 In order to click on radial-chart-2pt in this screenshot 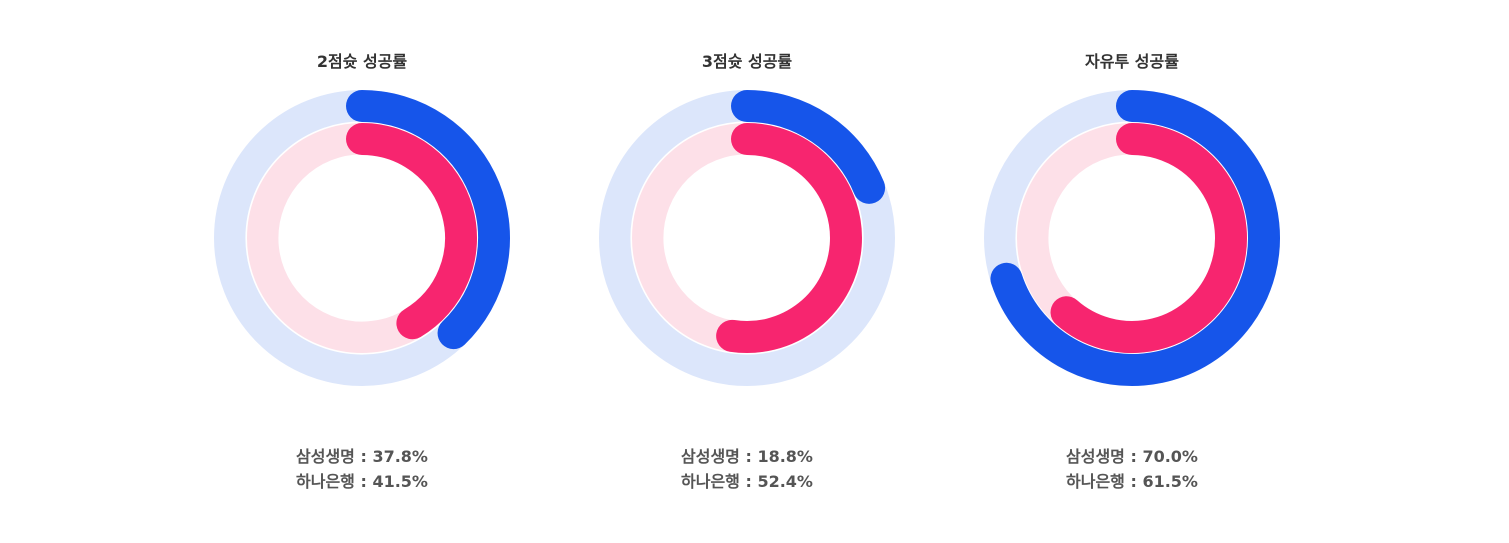, I will do `click(362, 238)`.